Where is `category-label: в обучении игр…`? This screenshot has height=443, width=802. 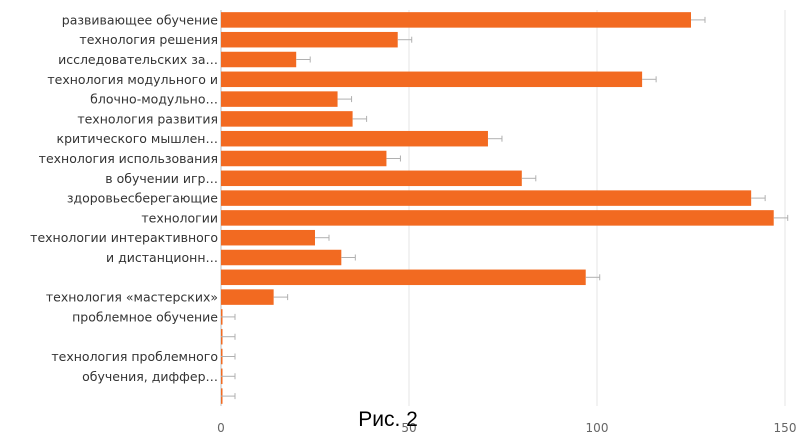
category-label: в обучении игр… is located at coordinates (161, 178).